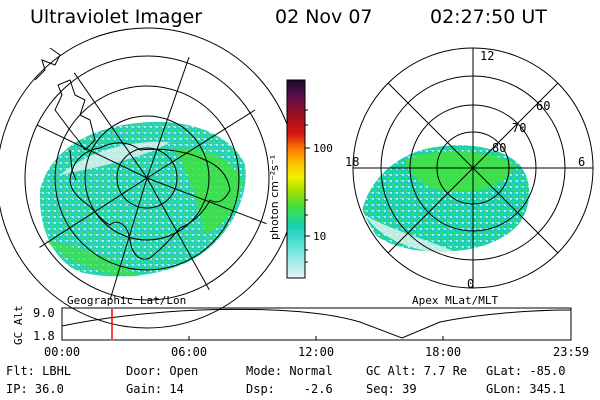 This screenshot has width=600, height=400. What do you see at coordinates (324, 17) in the screenshot?
I see `date-label: 02 Nov 07` at bounding box center [324, 17].